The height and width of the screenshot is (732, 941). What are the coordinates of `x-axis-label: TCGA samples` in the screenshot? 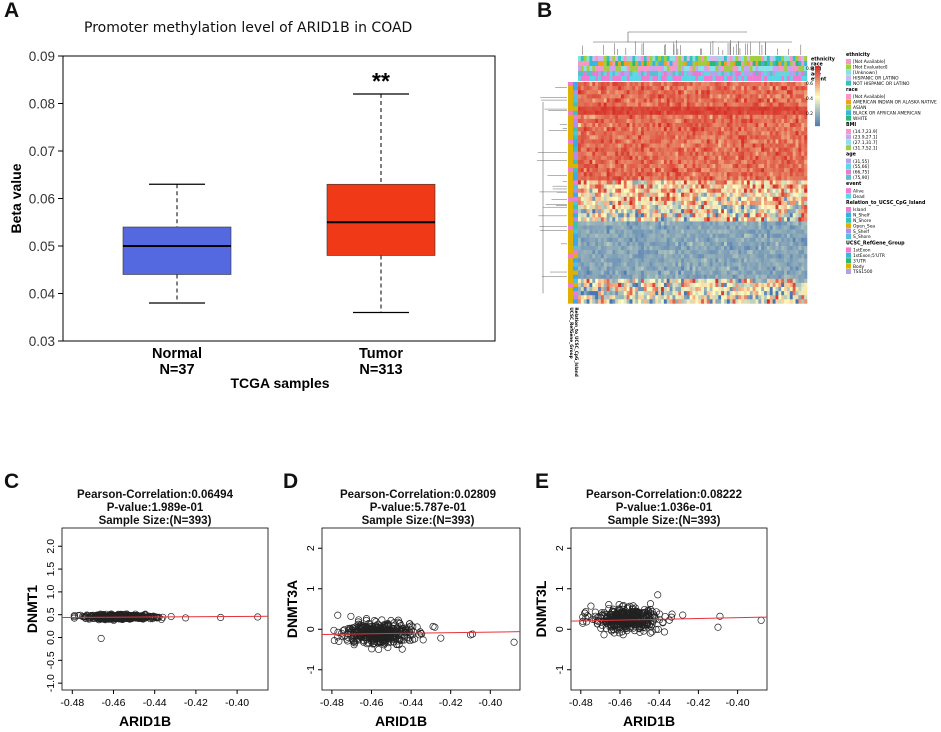 It's located at (279, 383).